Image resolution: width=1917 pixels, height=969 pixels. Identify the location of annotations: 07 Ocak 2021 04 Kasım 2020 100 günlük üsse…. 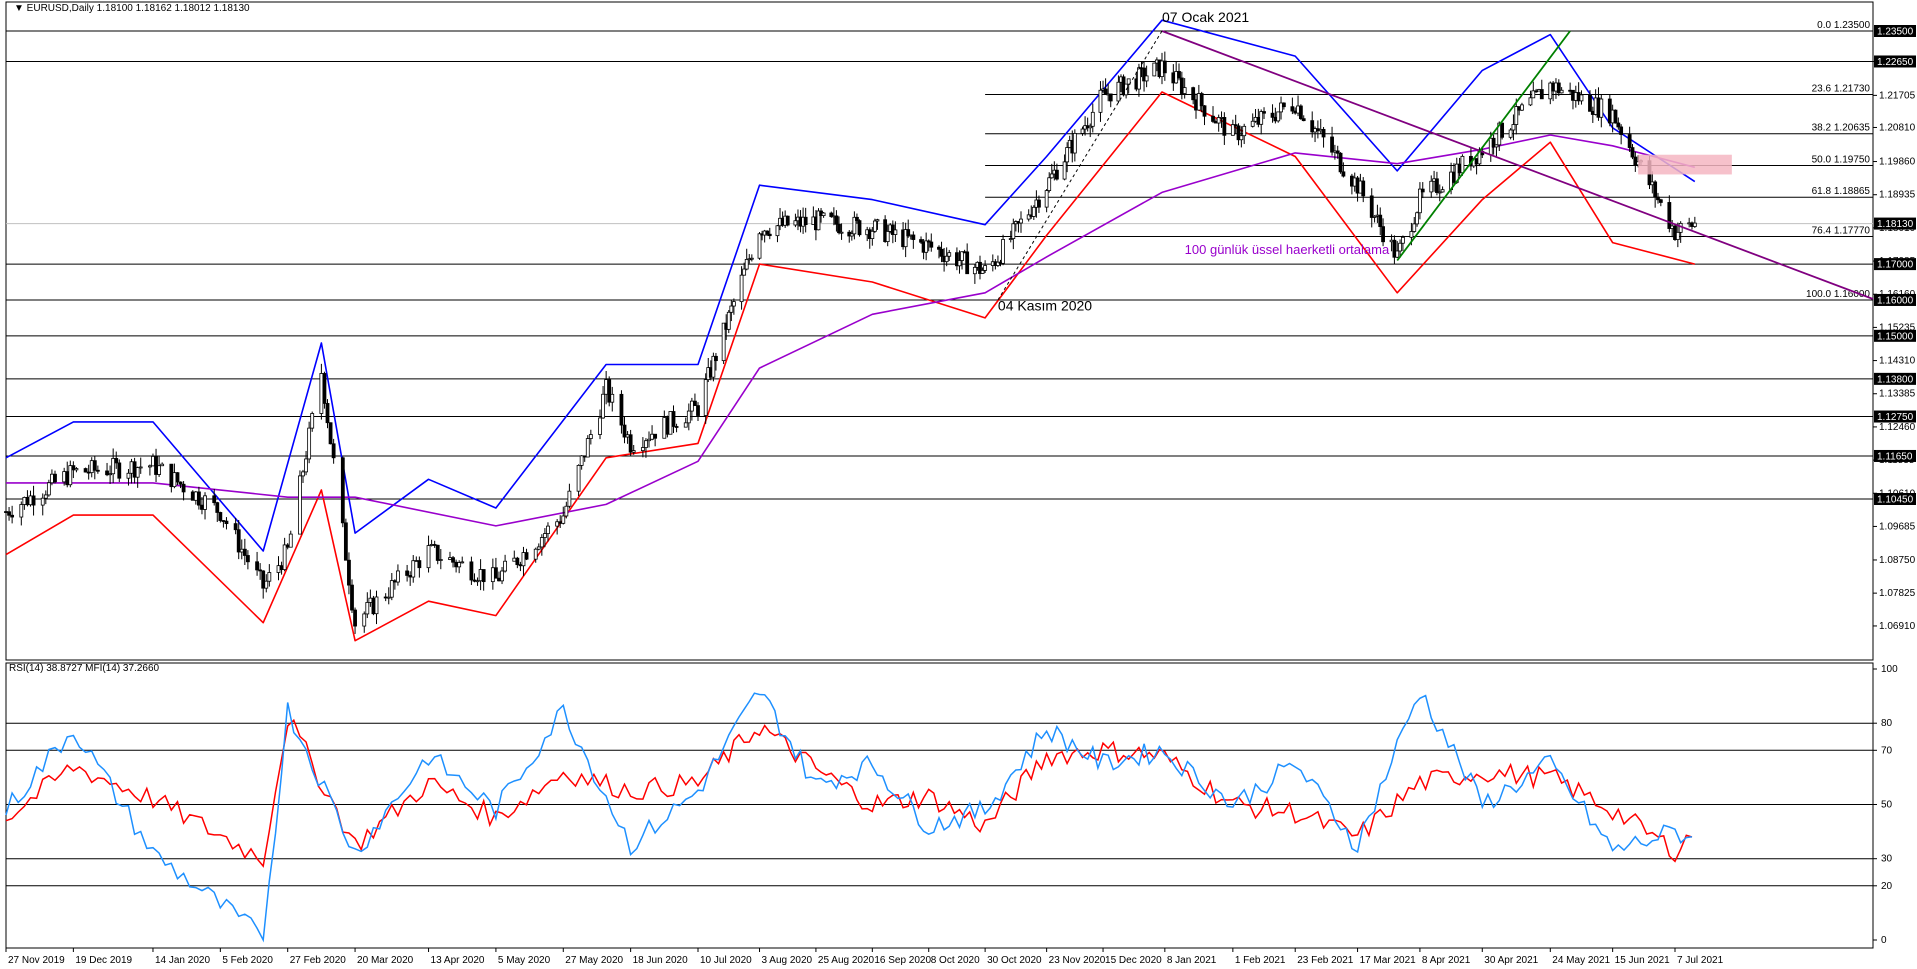
(1194, 161).